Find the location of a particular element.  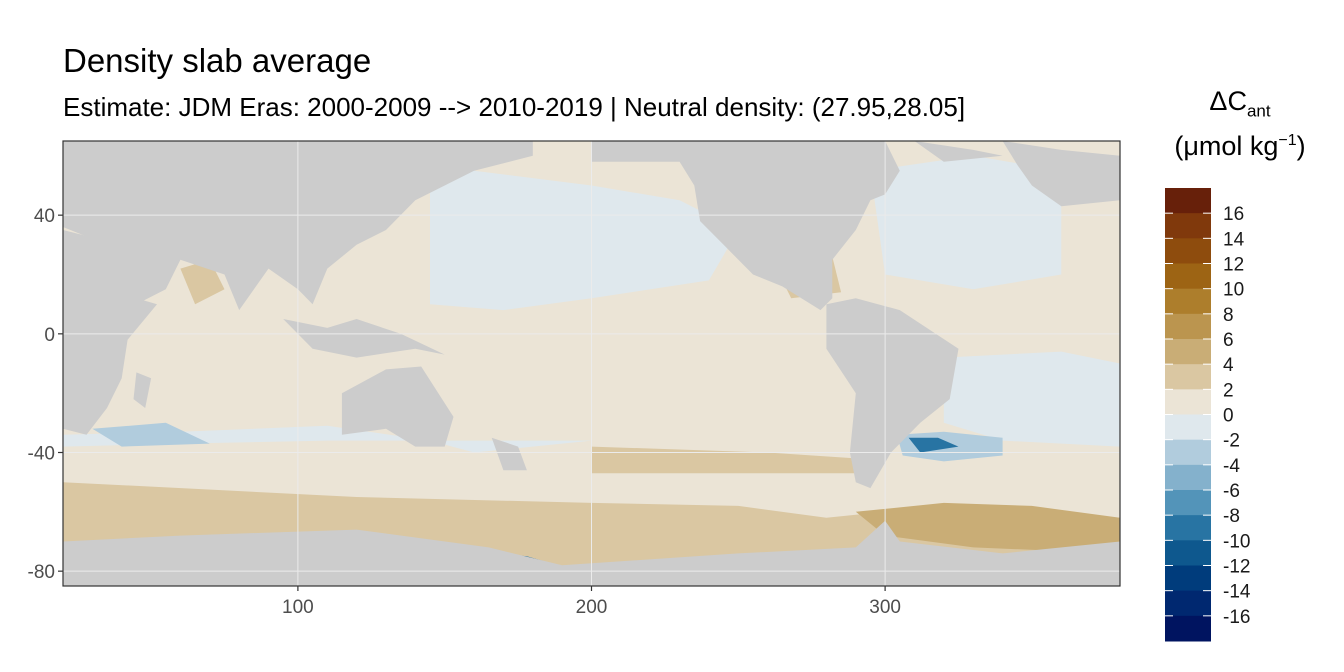

legend-label: 4 is located at coordinates (1228, 365).